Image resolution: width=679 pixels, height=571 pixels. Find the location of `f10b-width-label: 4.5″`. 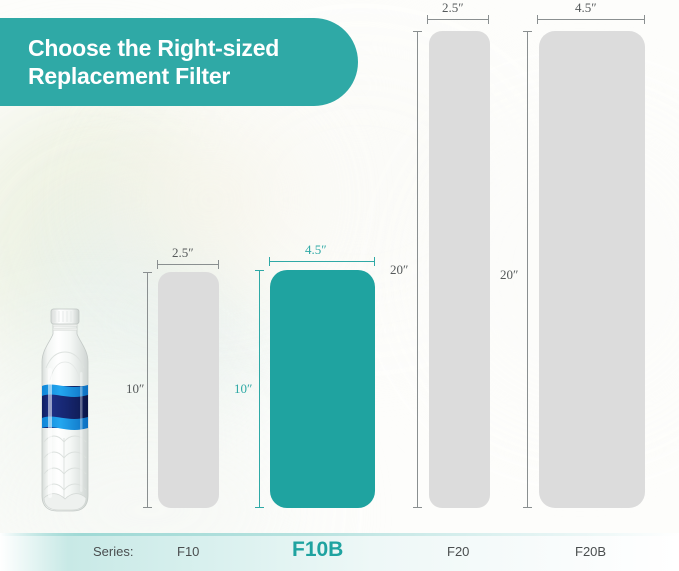

f10b-width-label: 4.5″ is located at coordinates (316, 249).